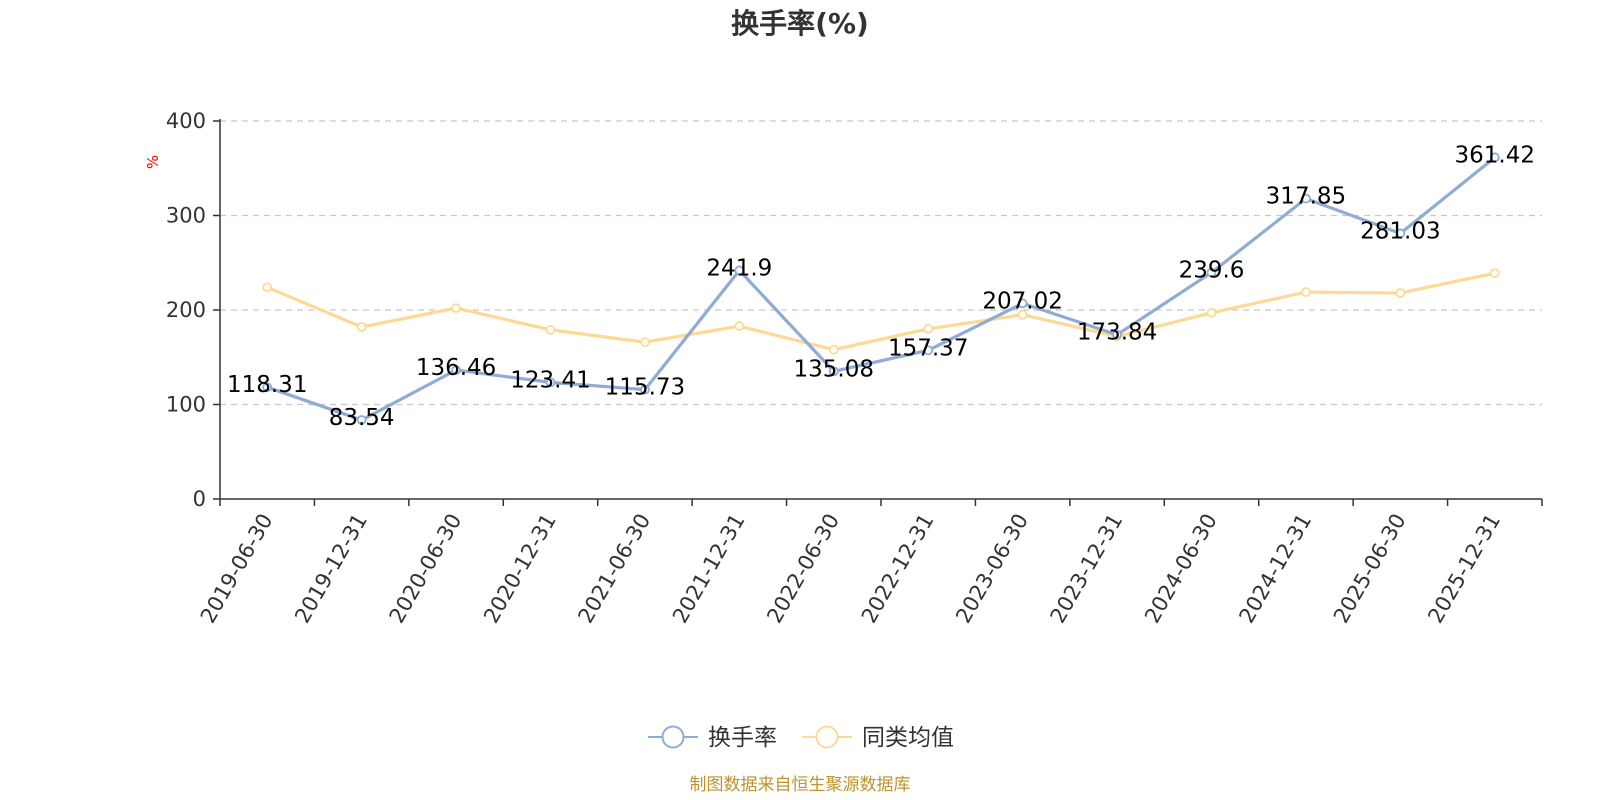  I want to click on data-label: 135.08, so click(834, 369).